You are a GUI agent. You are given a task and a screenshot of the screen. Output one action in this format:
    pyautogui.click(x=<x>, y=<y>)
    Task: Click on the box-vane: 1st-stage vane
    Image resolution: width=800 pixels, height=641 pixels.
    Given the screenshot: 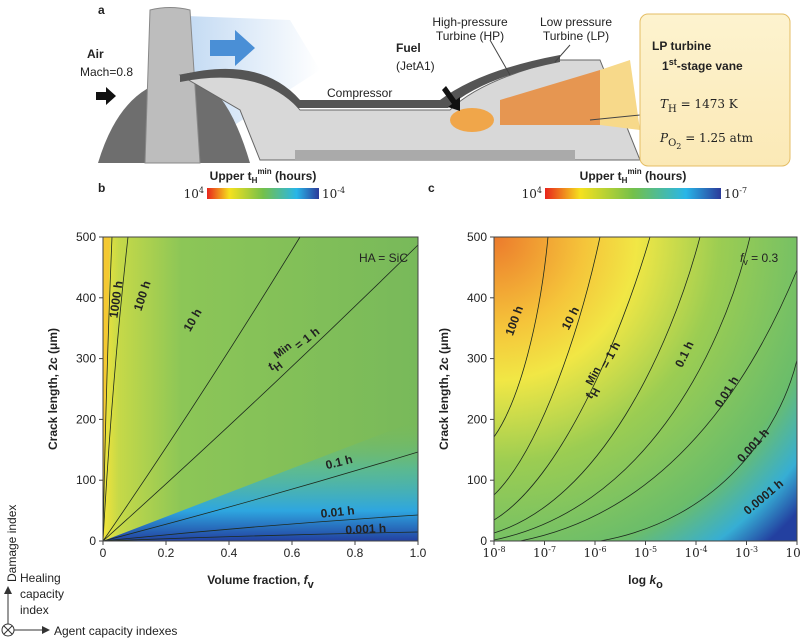 What is the action you would take?
    pyautogui.click(x=702, y=65)
    